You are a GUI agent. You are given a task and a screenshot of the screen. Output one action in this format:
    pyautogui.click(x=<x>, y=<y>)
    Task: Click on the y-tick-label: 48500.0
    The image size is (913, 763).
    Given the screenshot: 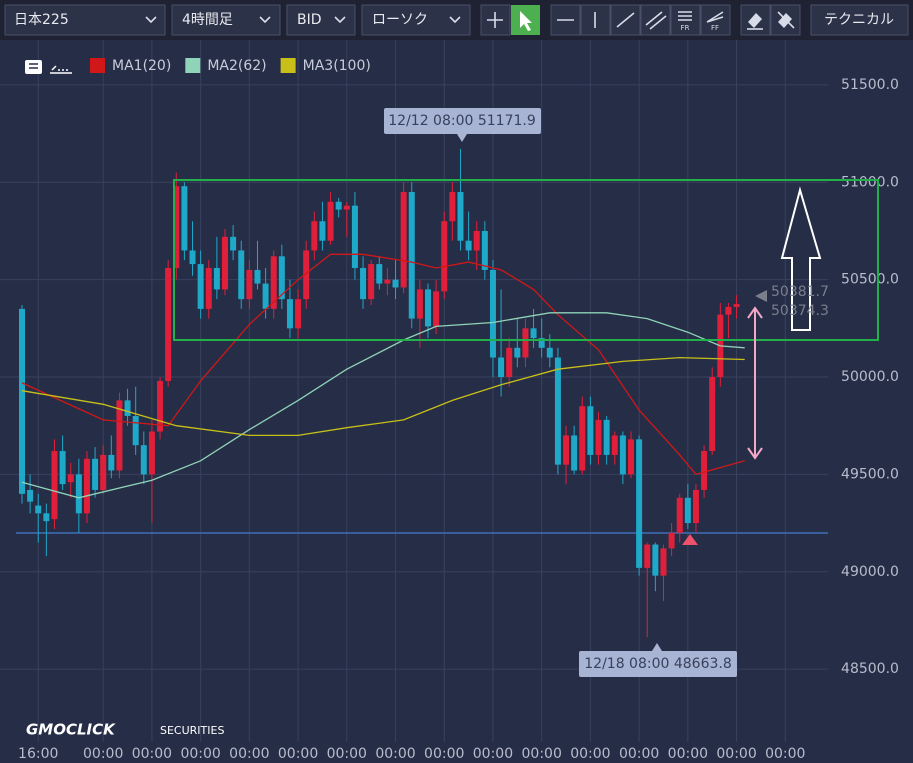 What is the action you would take?
    pyautogui.click(x=870, y=669)
    